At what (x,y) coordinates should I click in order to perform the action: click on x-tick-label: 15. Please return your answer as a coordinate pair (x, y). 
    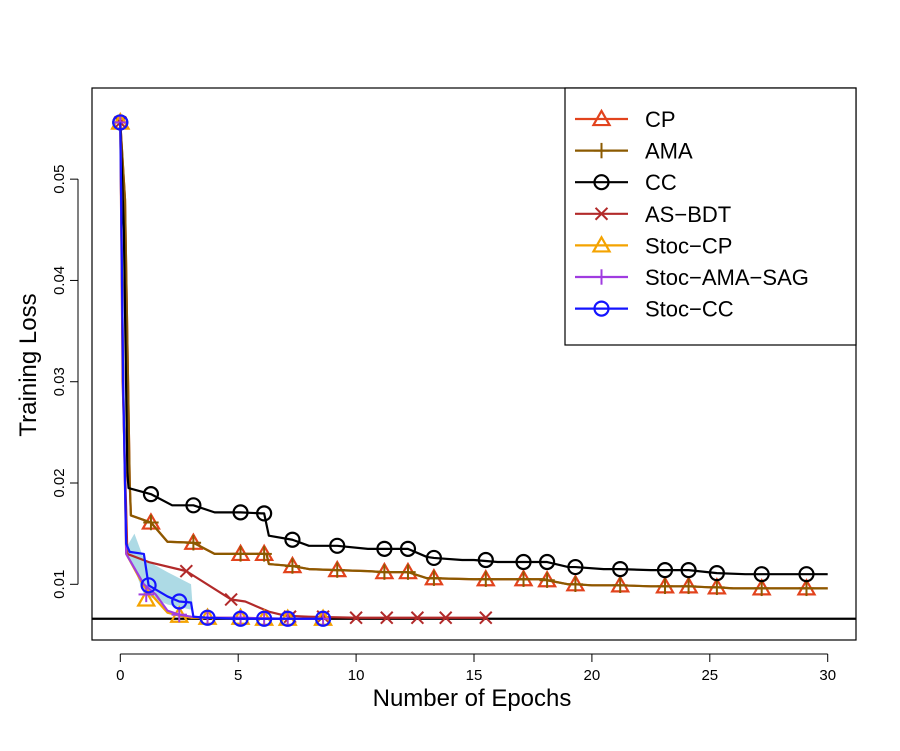
    Looking at the image, I should click on (474, 675).